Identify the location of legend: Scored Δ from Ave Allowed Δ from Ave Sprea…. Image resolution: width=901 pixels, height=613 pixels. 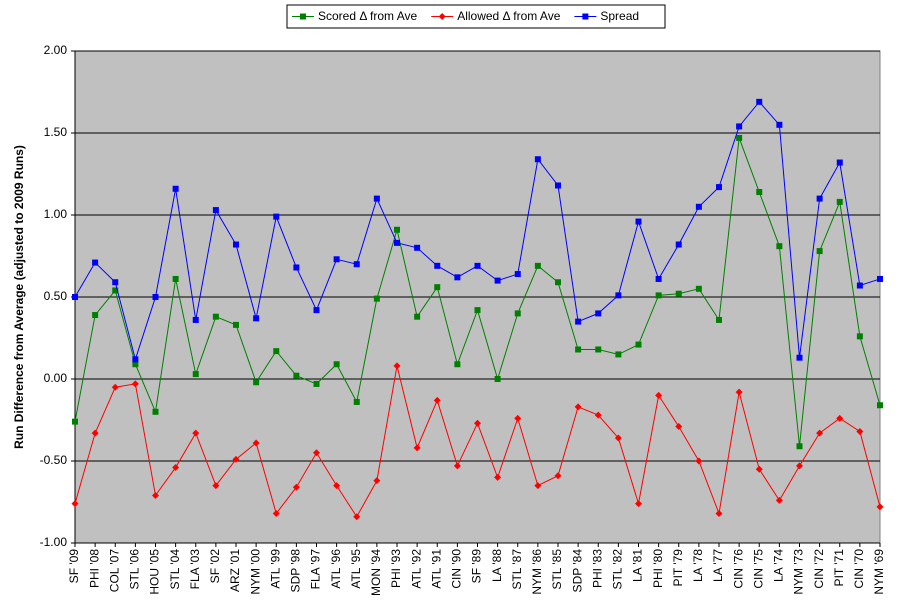
(476, 16).